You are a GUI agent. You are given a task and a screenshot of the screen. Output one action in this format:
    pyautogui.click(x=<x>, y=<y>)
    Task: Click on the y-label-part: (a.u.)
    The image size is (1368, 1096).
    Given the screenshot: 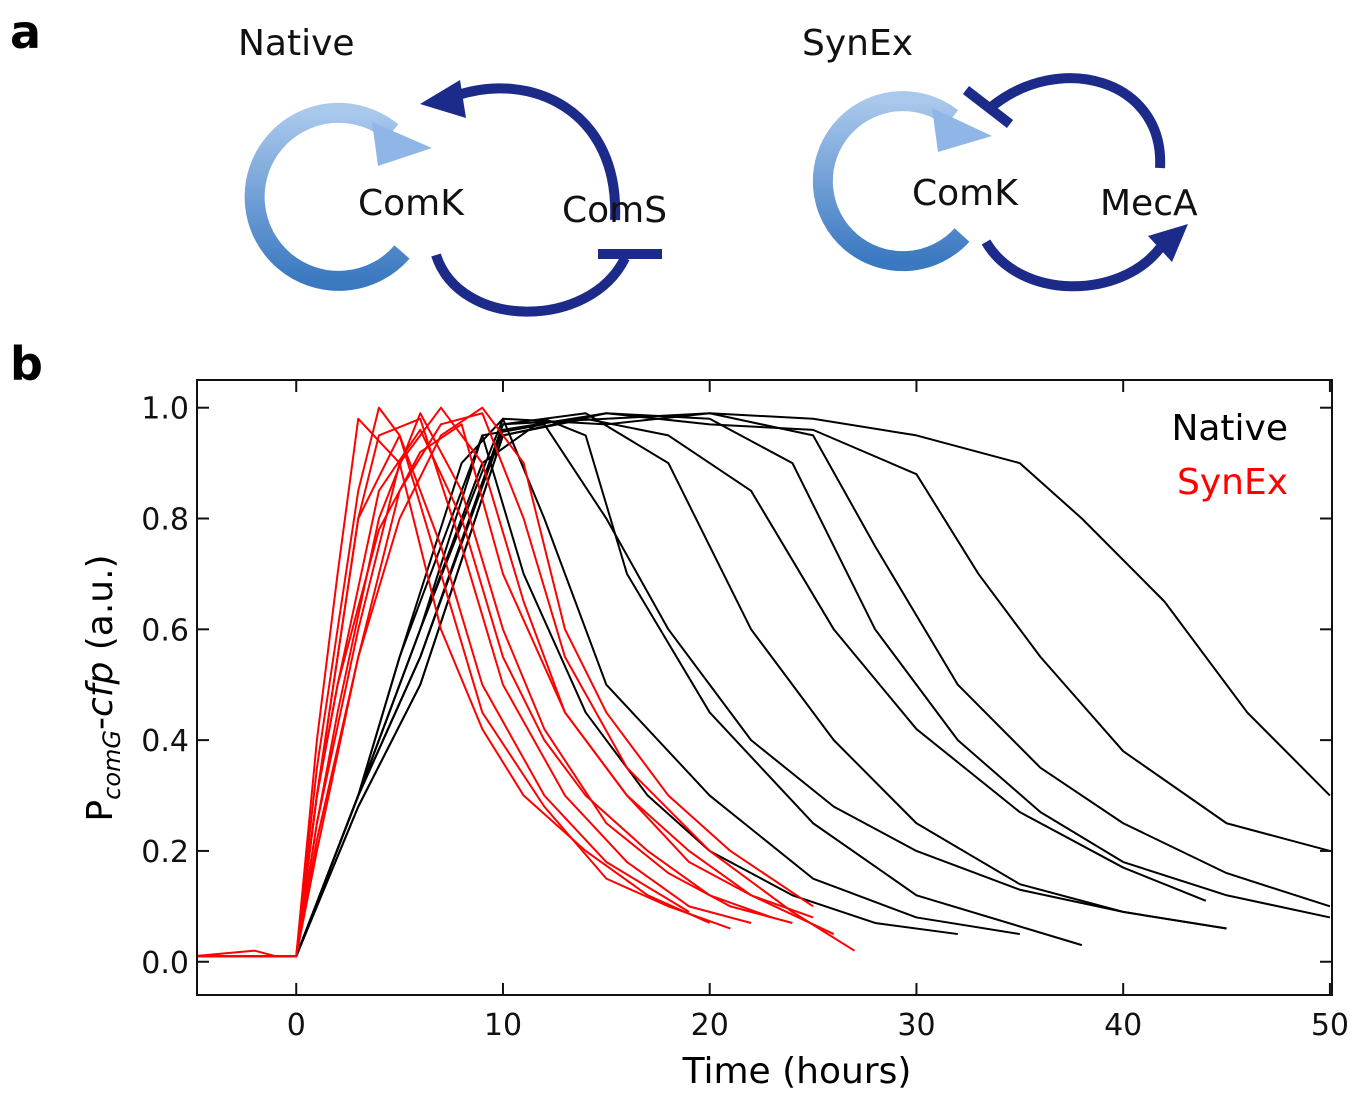 What is the action you would take?
    pyautogui.click(x=100, y=607)
    